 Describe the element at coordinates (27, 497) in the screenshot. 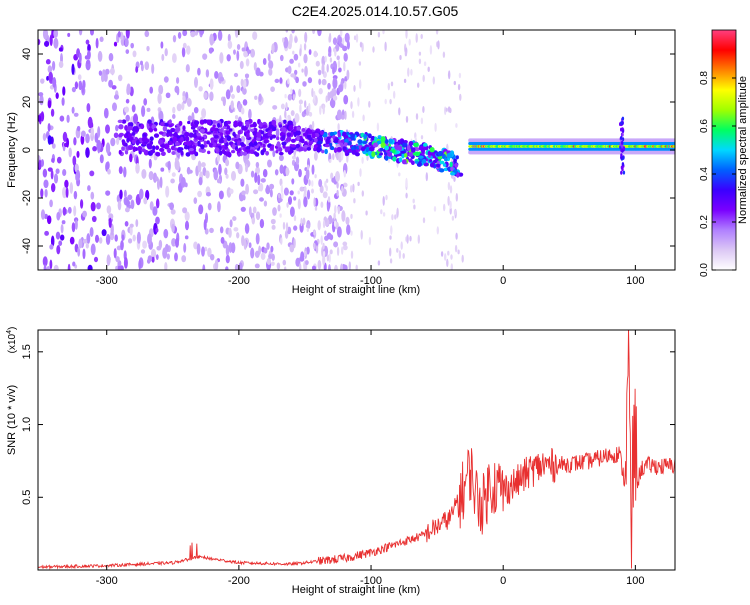

I see `y-tick-label: 0.5` at that location.